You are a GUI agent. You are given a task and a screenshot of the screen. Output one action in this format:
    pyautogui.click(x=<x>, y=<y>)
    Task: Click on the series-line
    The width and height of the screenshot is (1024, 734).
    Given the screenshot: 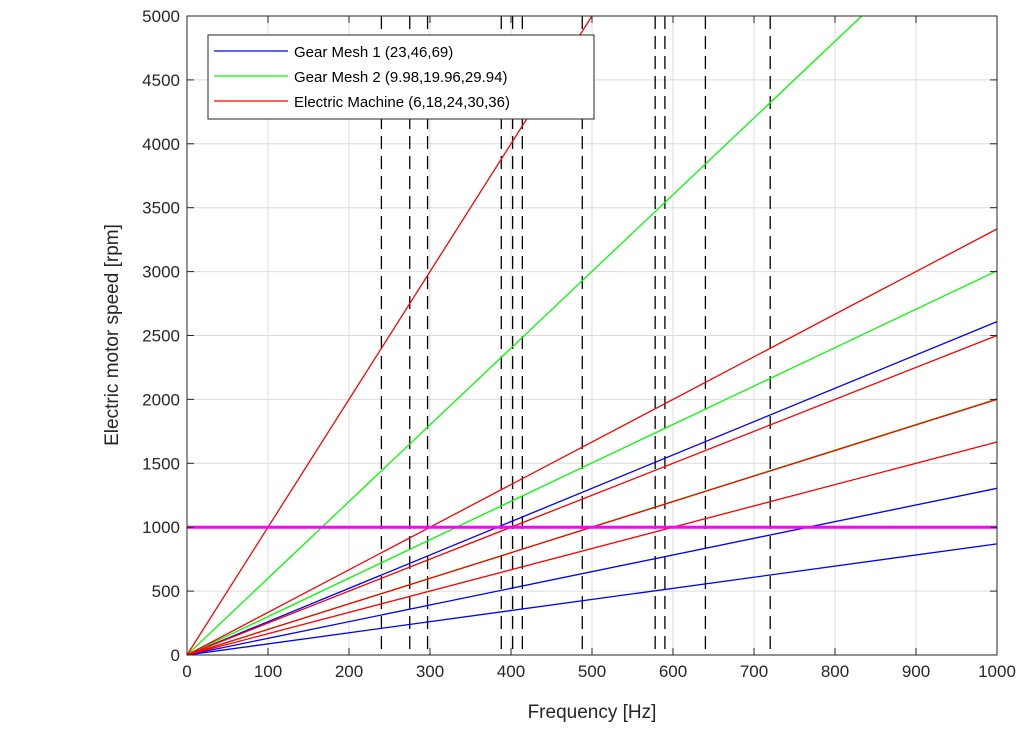 What is the action you would take?
    pyautogui.click(x=592, y=599)
    